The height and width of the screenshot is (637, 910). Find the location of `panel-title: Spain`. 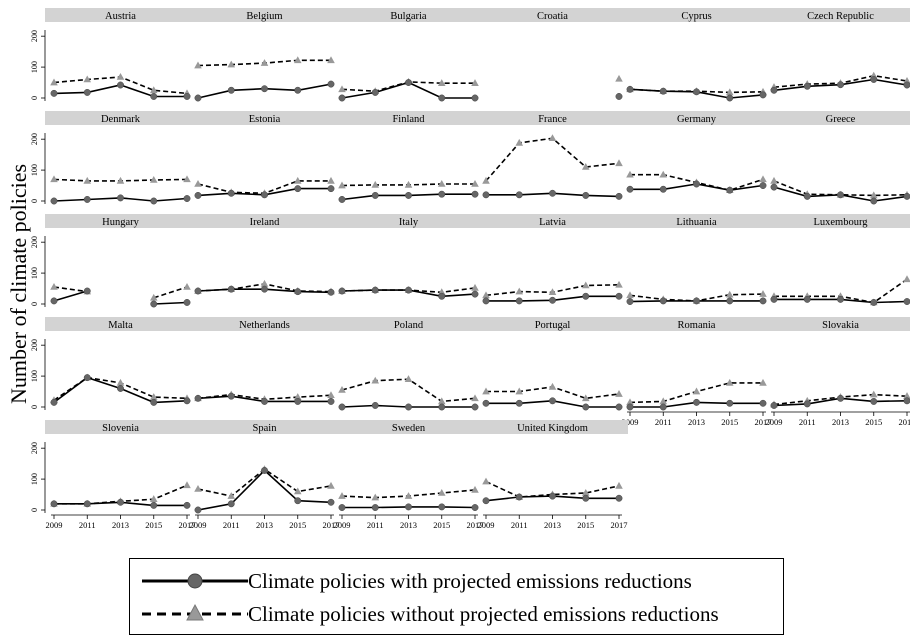

panel-title: Spain is located at coordinates (265, 428).